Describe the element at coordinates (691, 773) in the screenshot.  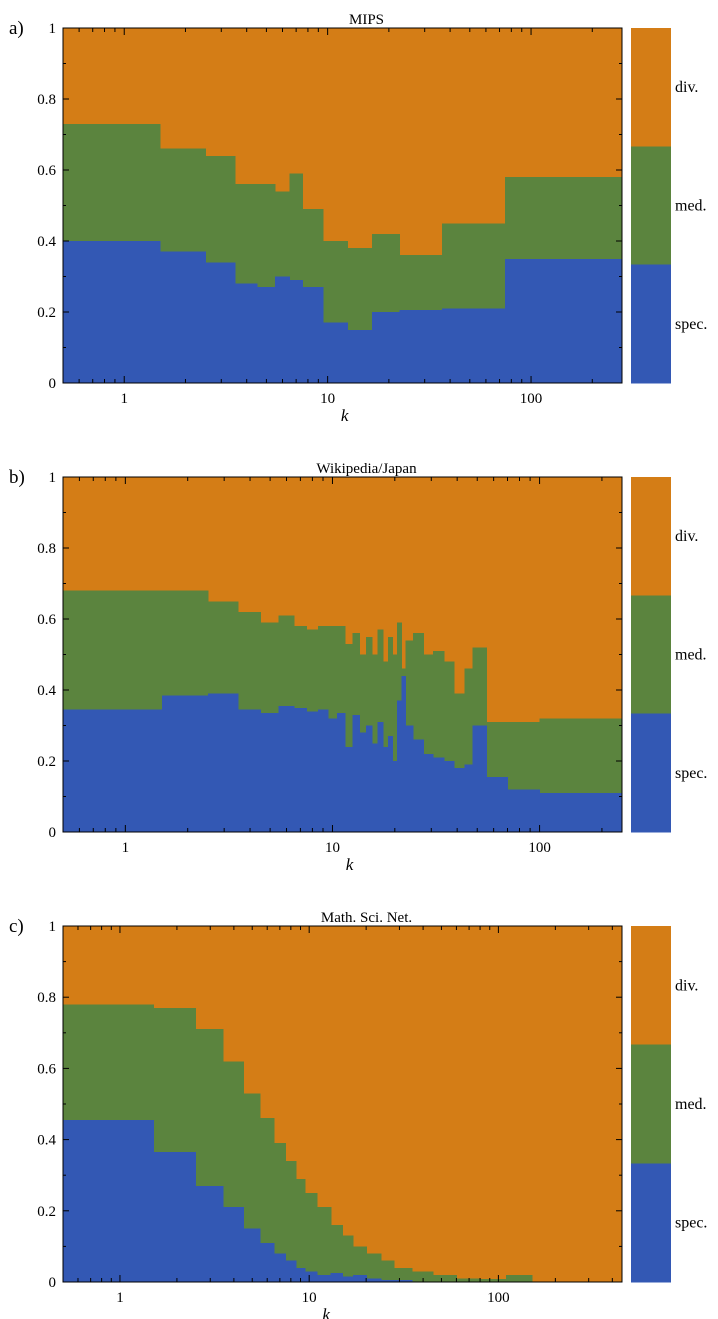
I see `legend-label-spec: spec.` at that location.